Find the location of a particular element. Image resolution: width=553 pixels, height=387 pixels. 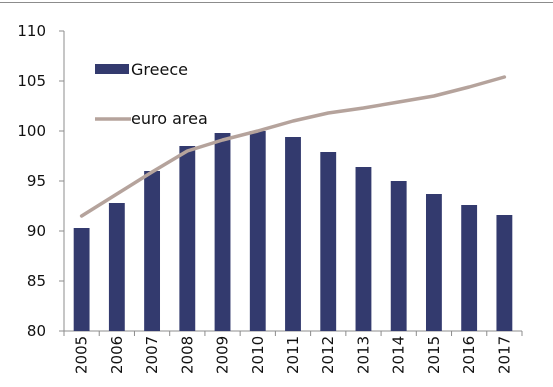

y-tick-label: 85 is located at coordinates (36, 281).